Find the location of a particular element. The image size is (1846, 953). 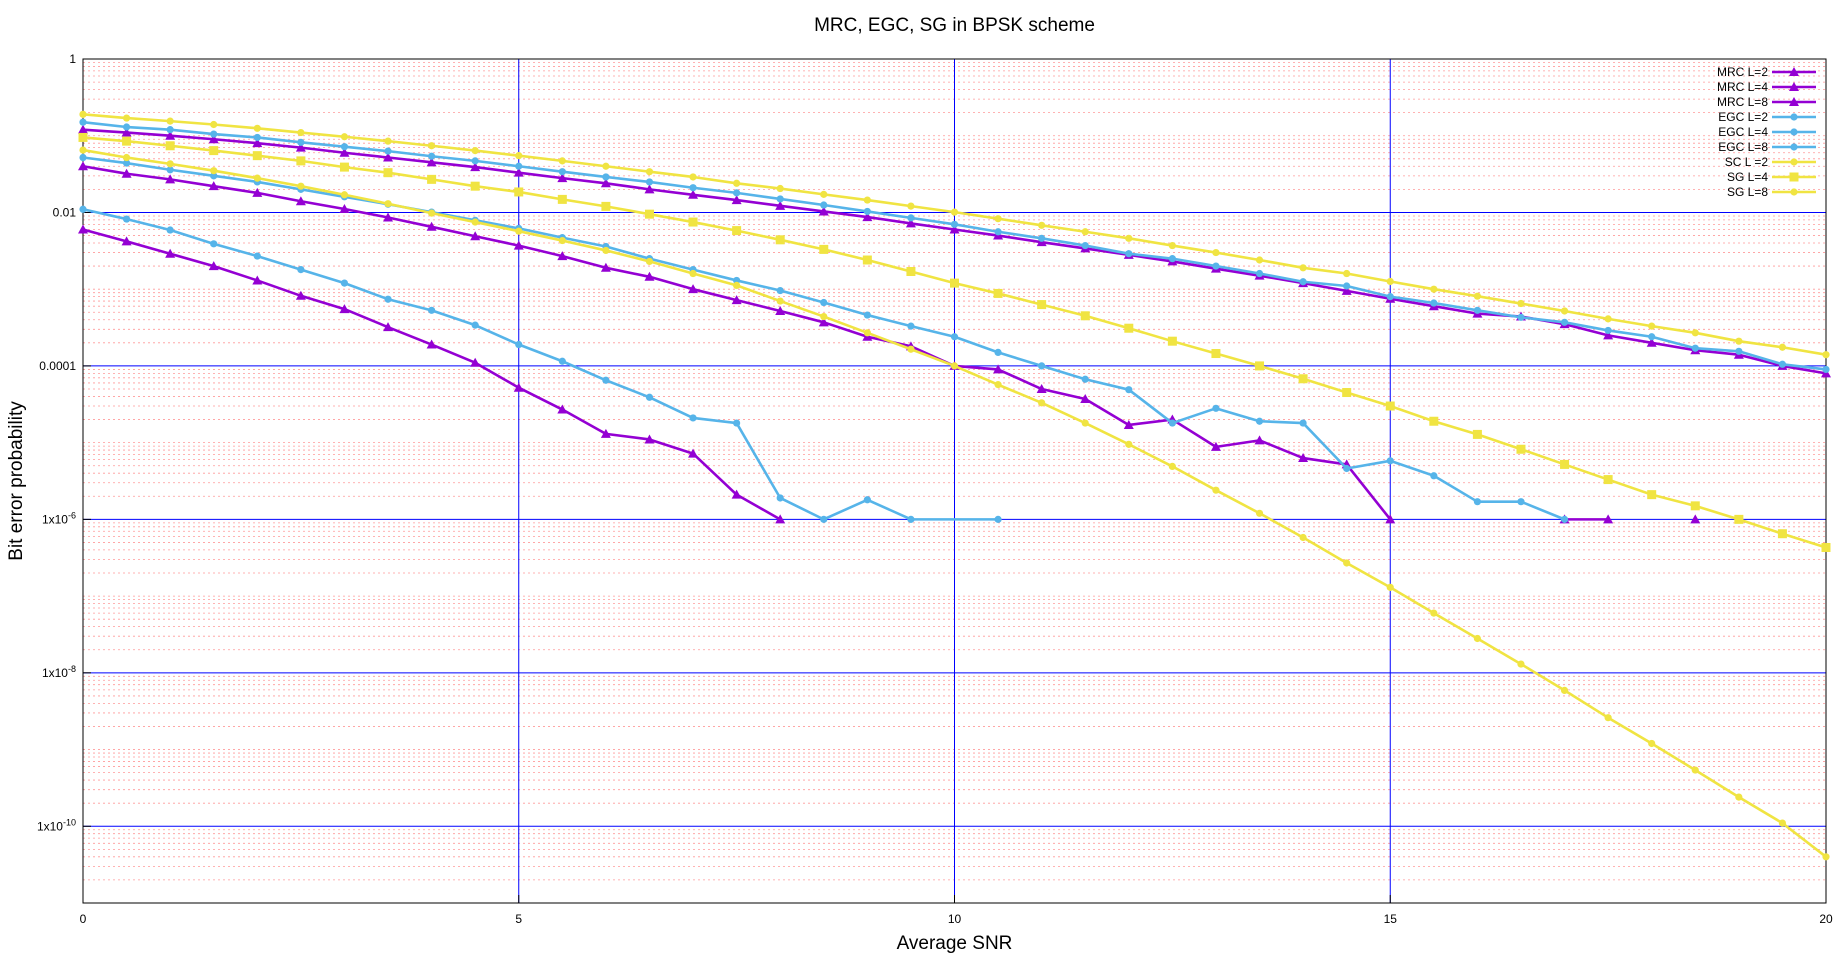

y-tick-label: 1x10⁻¹⁰ is located at coordinates (56, 825).